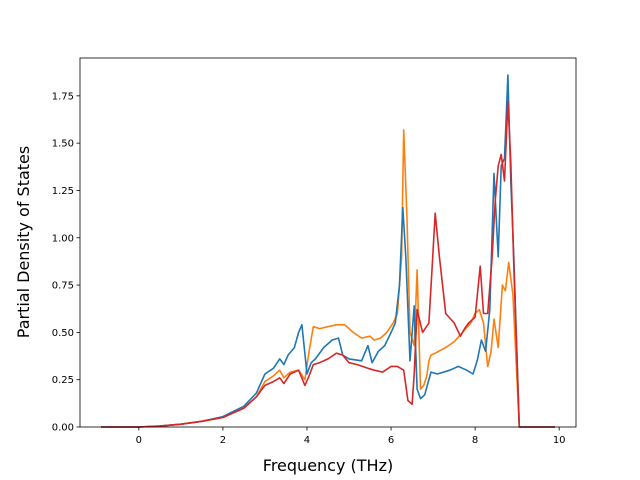  What do you see at coordinates (63, 380) in the screenshot?
I see `y-tick-label: 0.25` at bounding box center [63, 380].